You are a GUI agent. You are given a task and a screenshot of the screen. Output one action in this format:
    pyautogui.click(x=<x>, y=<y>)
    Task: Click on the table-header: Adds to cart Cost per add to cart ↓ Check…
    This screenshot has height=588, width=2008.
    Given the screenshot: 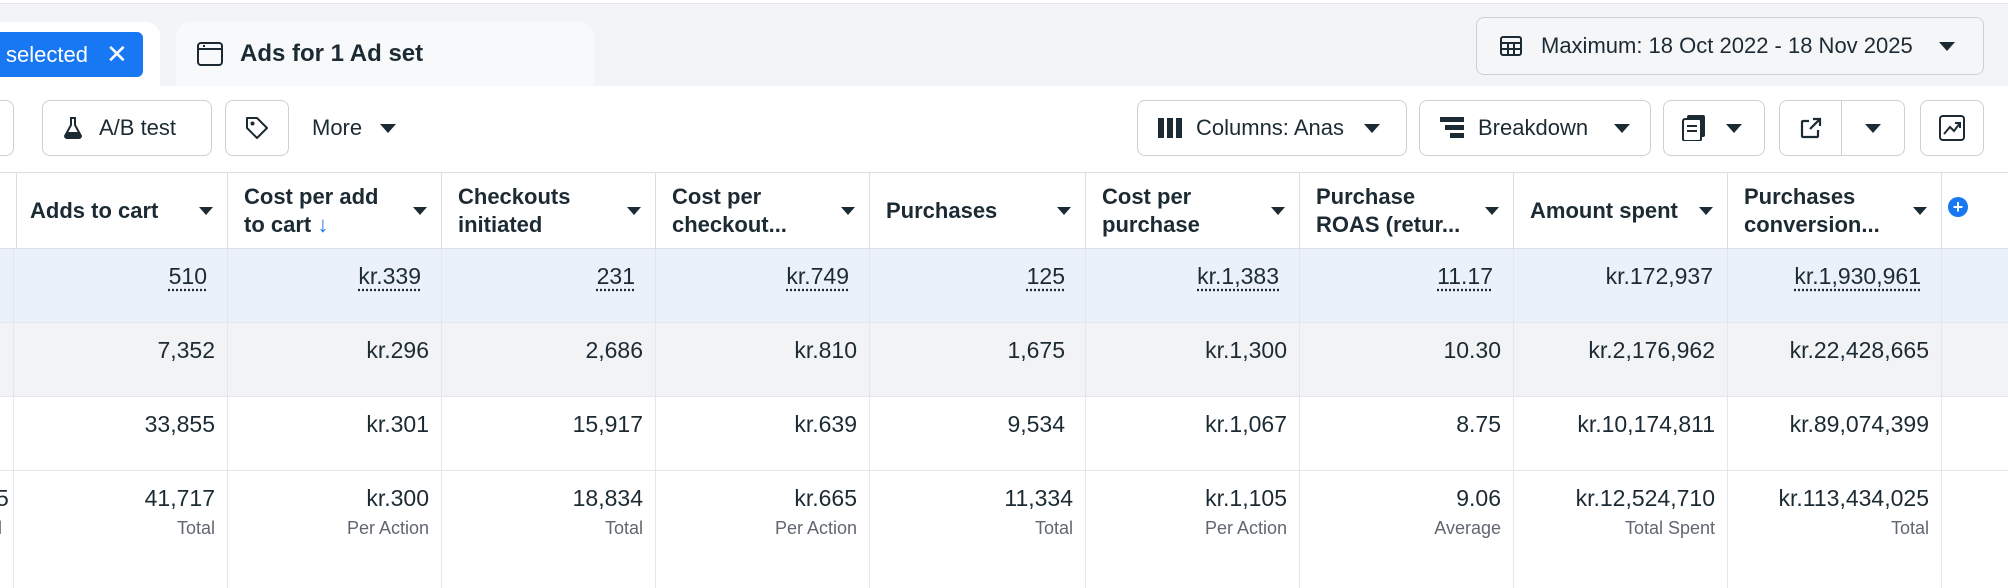 What is the action you would take?
    pyautogui.click(x=1004, y=211)
    